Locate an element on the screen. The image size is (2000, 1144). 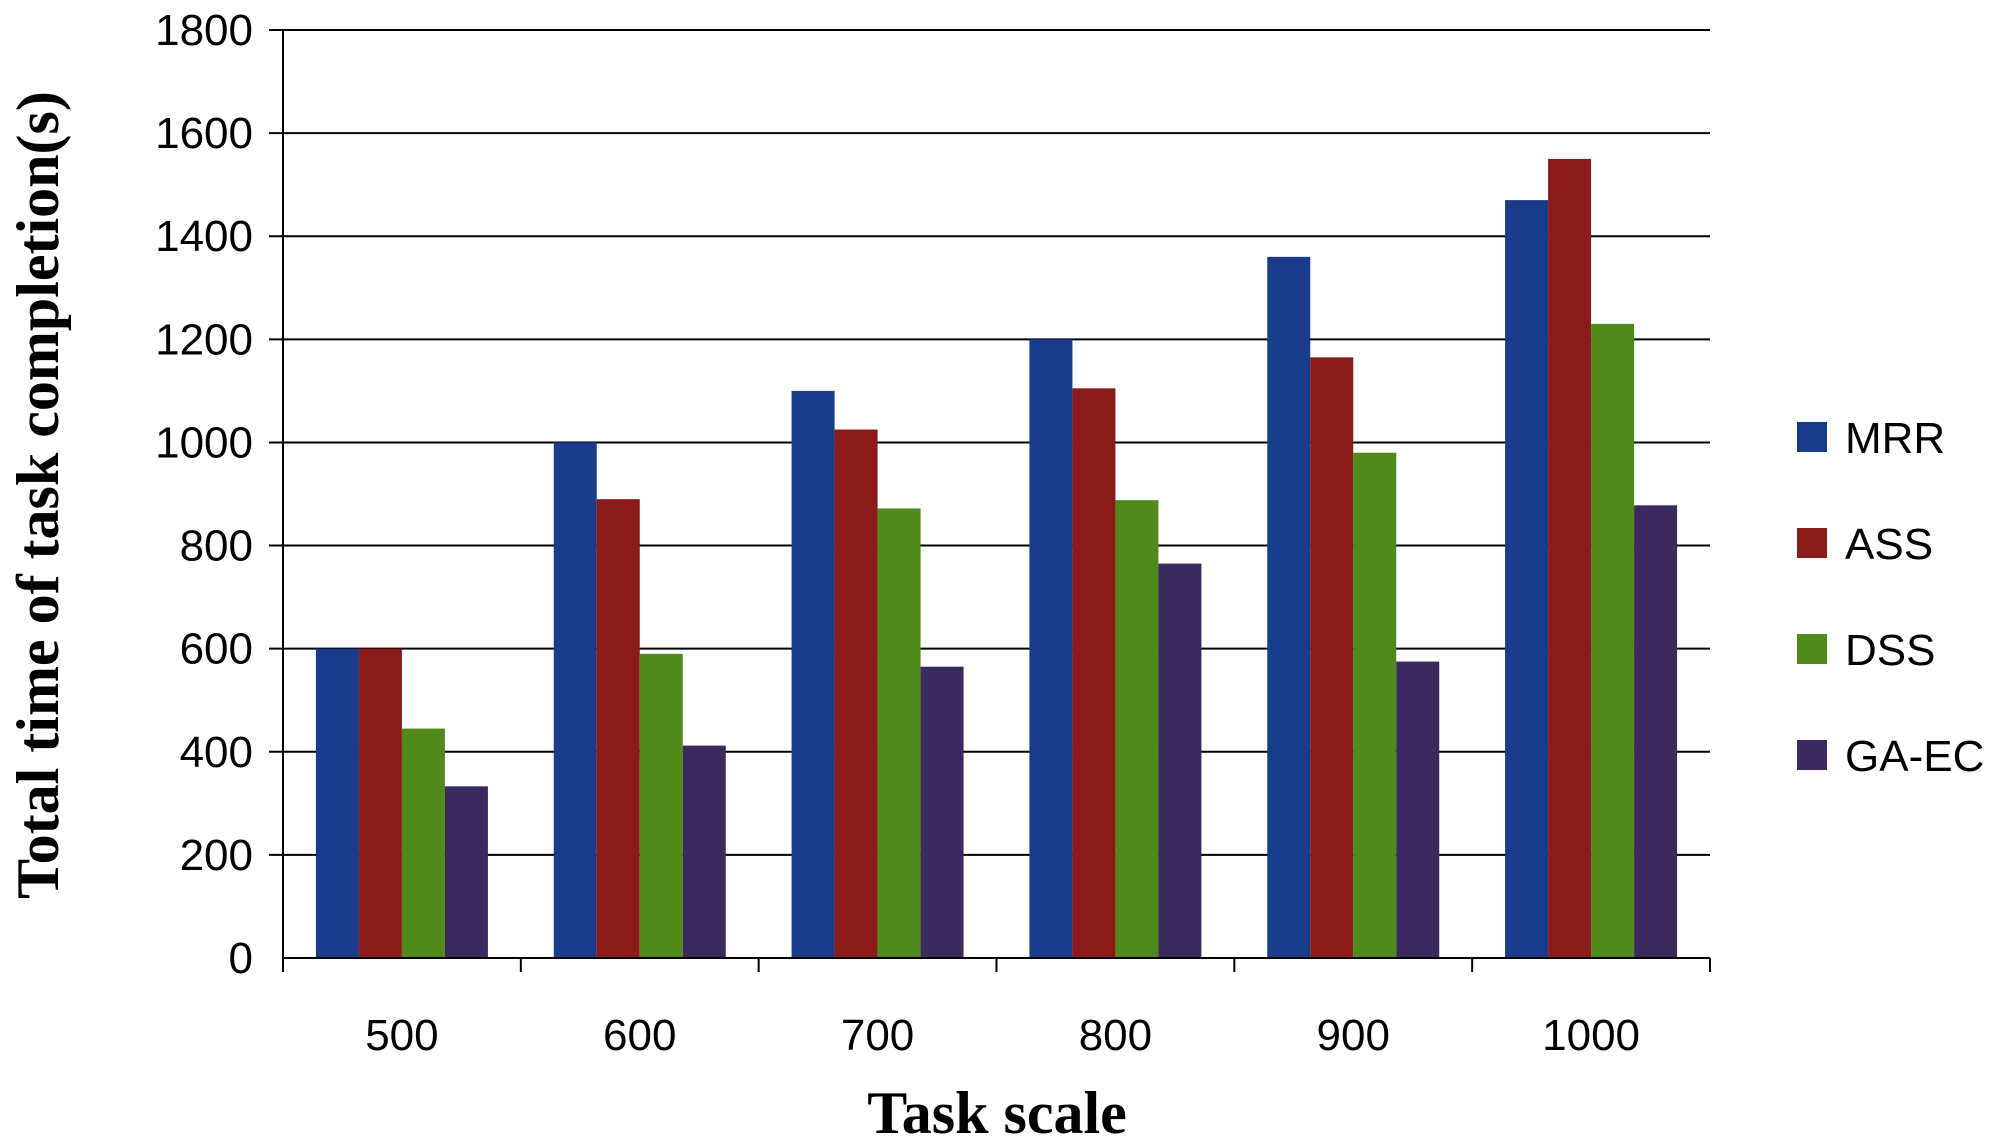
legend: MRR ASS DSS GA-EC is located at coordinates (1890, 597).